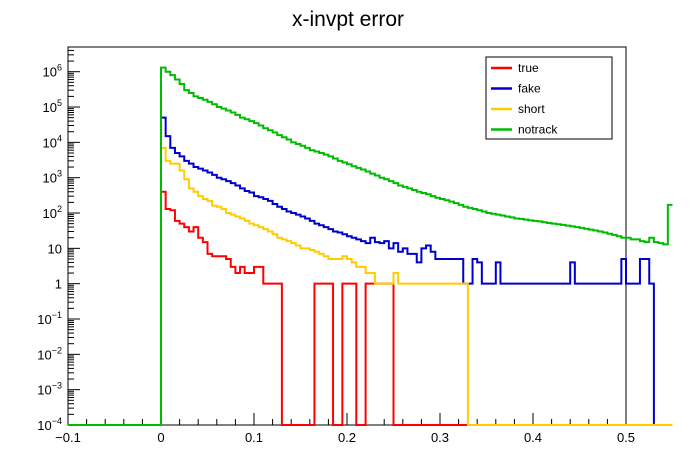 The width and height of the screenshot is (696, 472). What do you see at coordinates (49, 318) in the screenshot?
I see `y-tick-label: 10⁻¹` at bounding box center [49, 318].